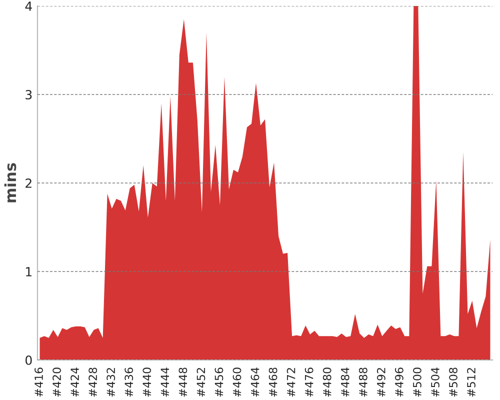 Image resolution: width=500 pixels, height=400 pixels. What do you see at coordinates (183, 382) in the screenshot?
I see `x-tick-label: #448` at bounding box center [183, 382].